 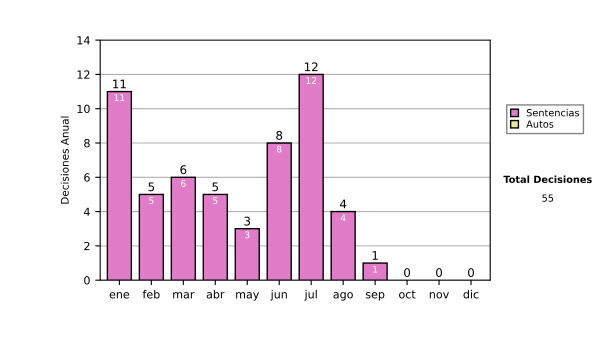 What do you see at coordinates (343, 218) in the screenshot?
I see `data-label: 4` at bounding box center [343, 218].